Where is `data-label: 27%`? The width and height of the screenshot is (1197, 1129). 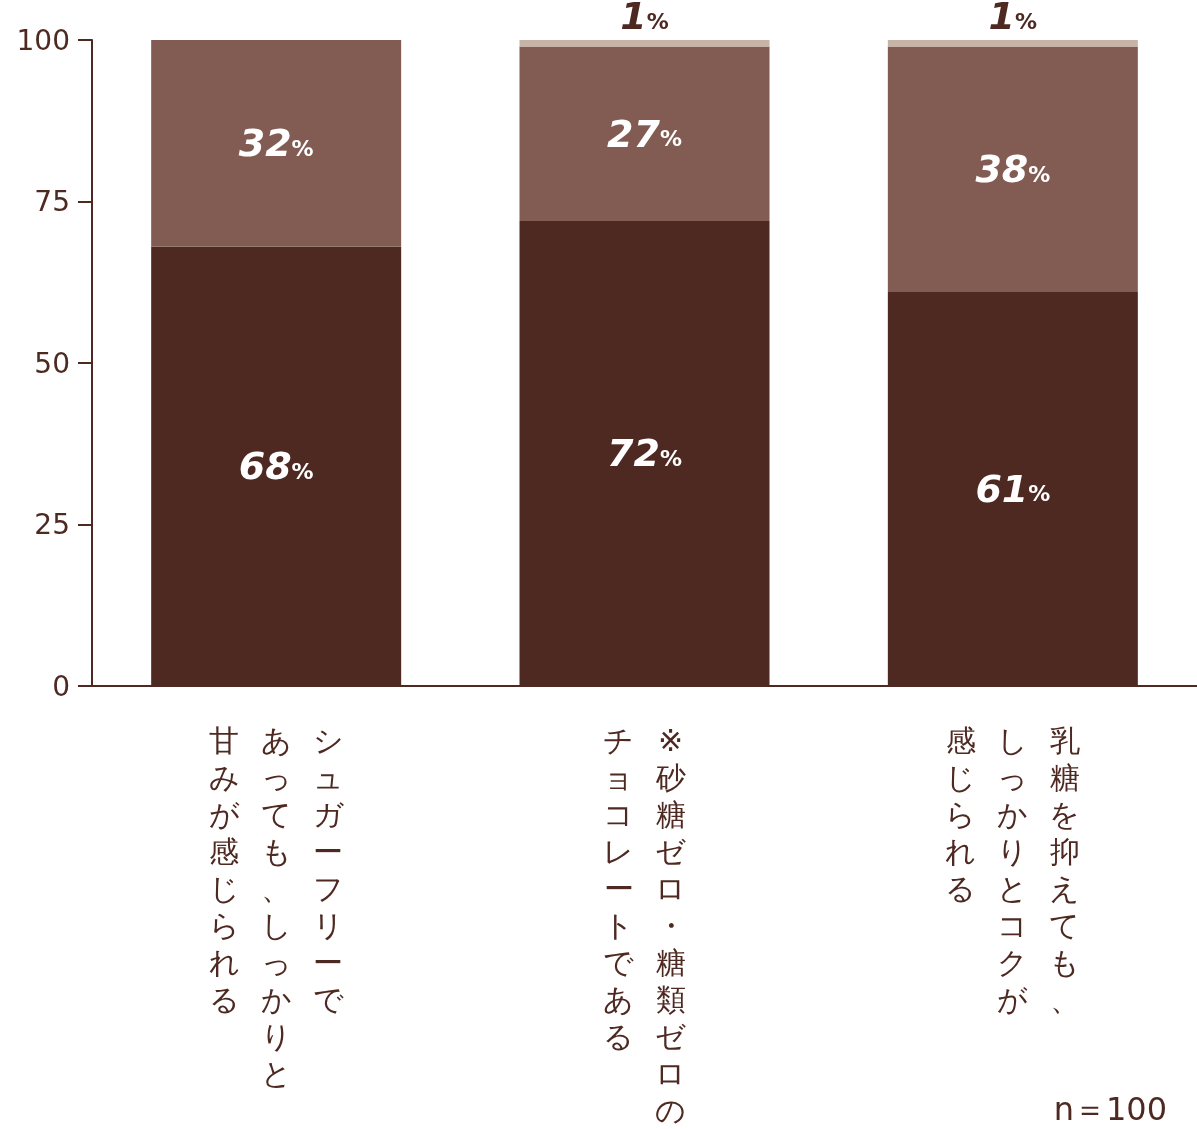 data-label: 27% is located at coordinates (644, 133).